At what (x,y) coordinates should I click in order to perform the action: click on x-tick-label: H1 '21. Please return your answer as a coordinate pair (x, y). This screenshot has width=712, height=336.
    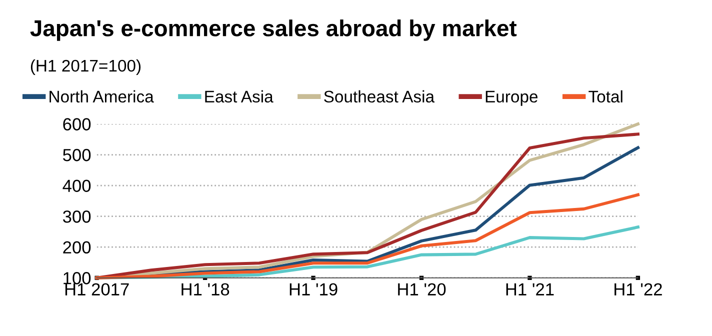
    Looking at the image, I should click on (530, 289).